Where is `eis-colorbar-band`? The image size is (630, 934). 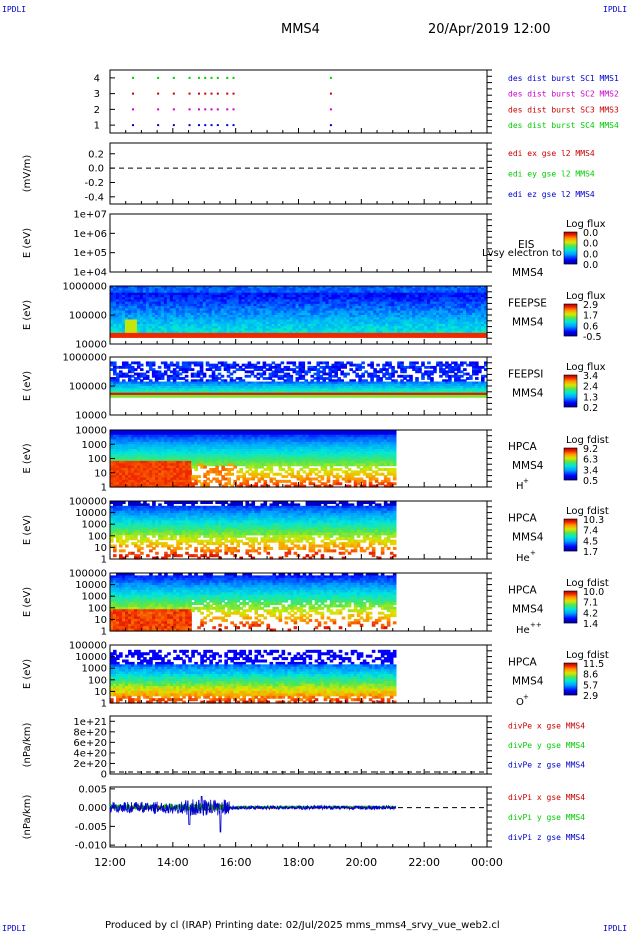
eis-colorbar-band is located at coordinates (570, 246).